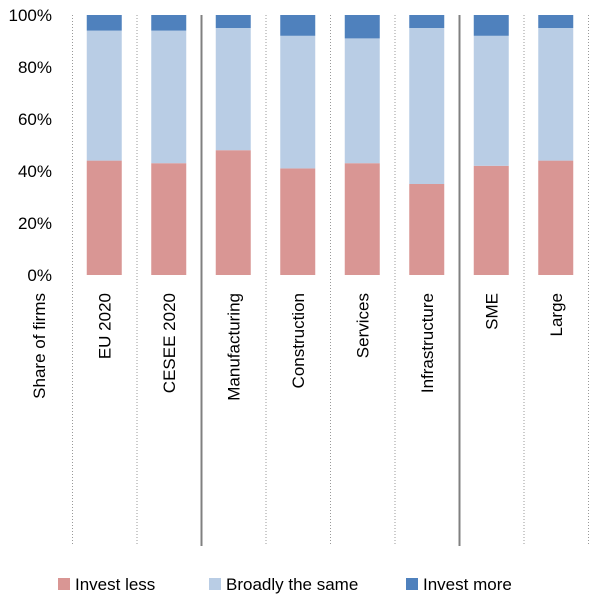 The image size is (589, 601). I want to click on y-axis: 0% 20% 40% 60% 80% 100%, so click(30, 145).